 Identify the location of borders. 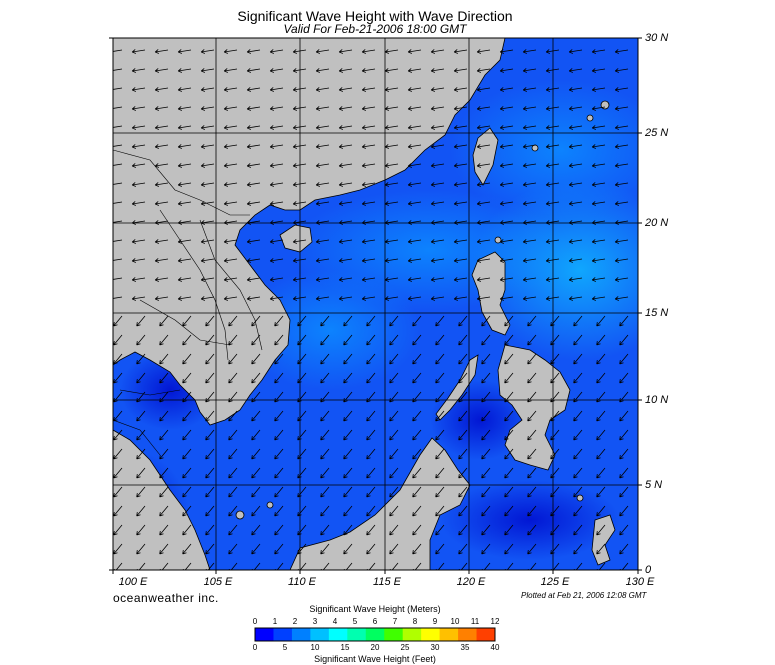
(188, 302).